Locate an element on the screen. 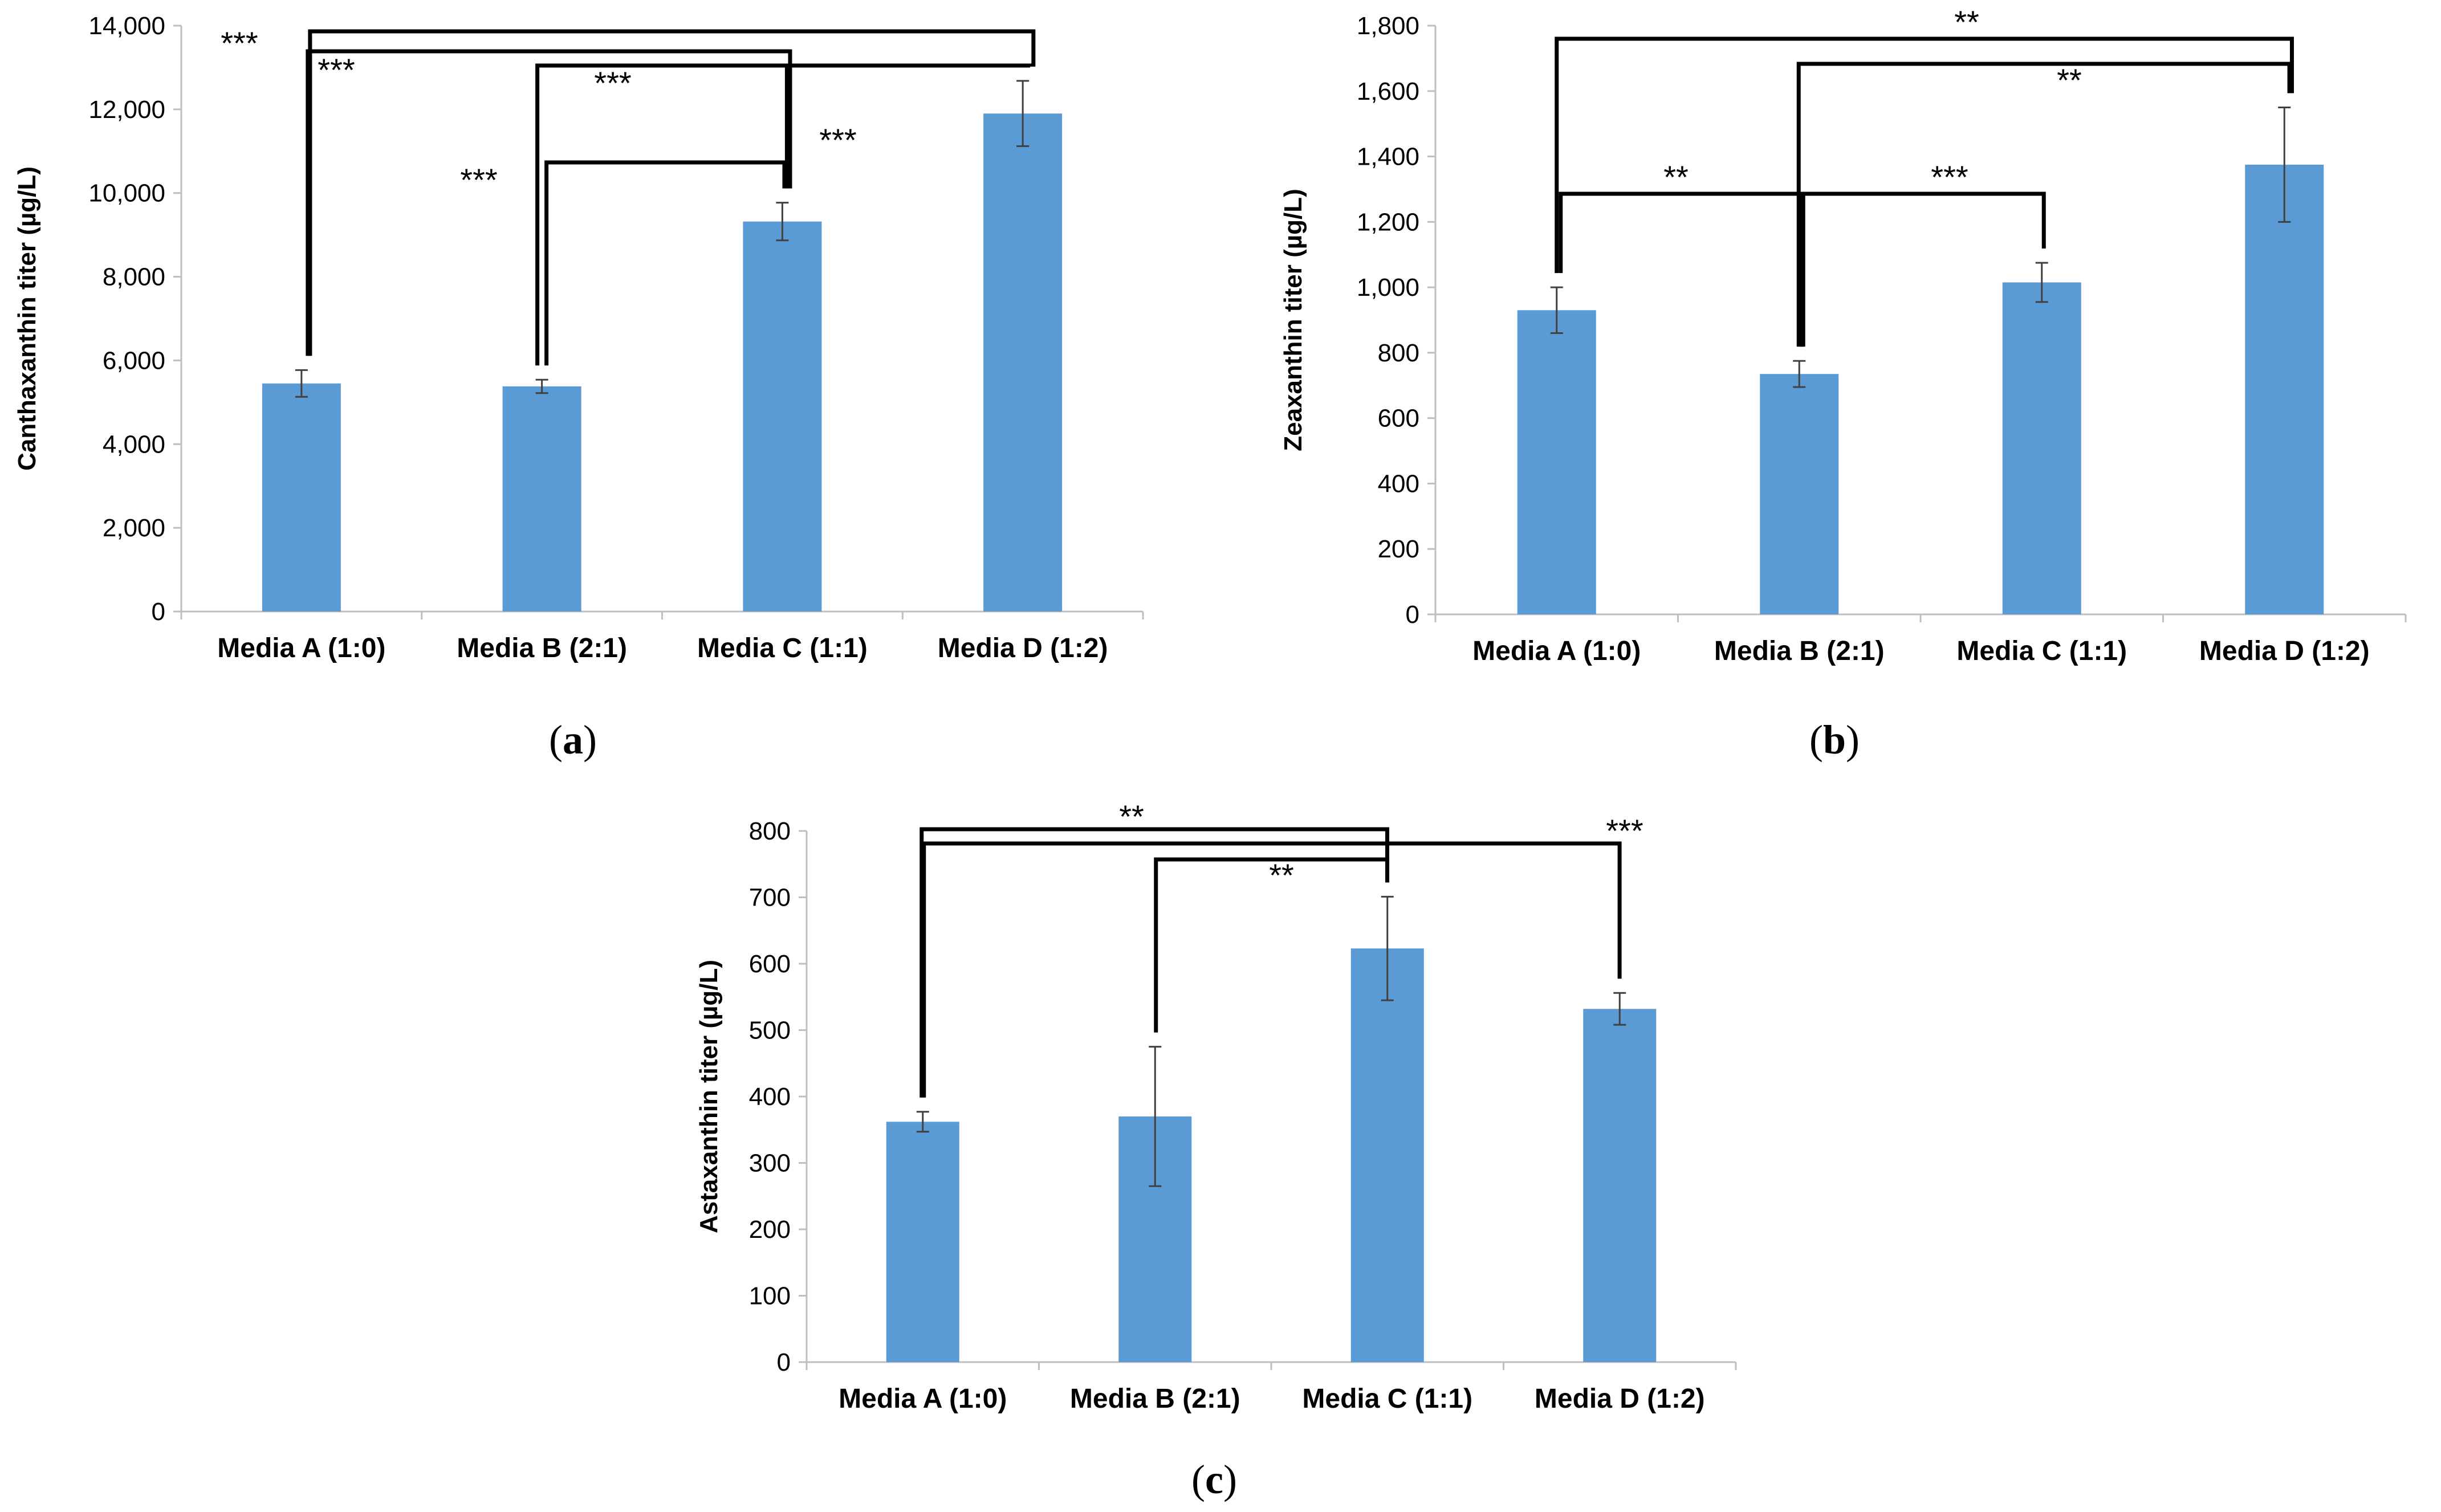  panel-label-a: (a) is located at coordinates (573, 740).